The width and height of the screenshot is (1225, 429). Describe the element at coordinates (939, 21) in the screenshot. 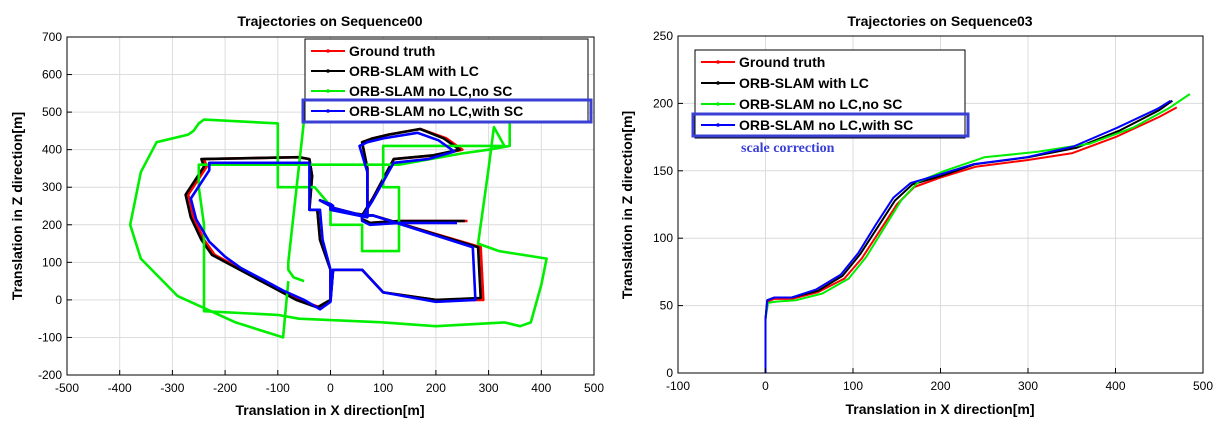

I see `chart-title: Trajectories on Sequence03` at that location.